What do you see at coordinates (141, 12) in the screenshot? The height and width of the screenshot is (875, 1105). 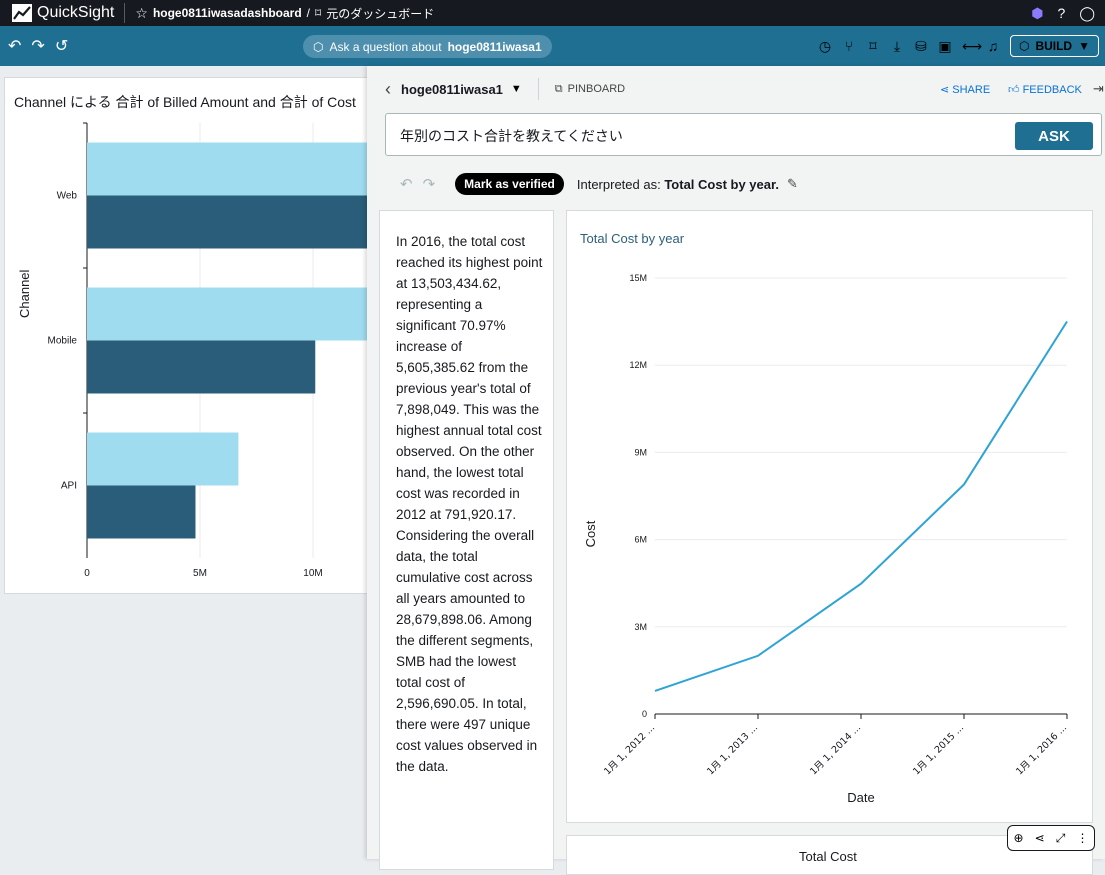 I see `favorite-star-icon: ☆` at bounding box center [141, 12].